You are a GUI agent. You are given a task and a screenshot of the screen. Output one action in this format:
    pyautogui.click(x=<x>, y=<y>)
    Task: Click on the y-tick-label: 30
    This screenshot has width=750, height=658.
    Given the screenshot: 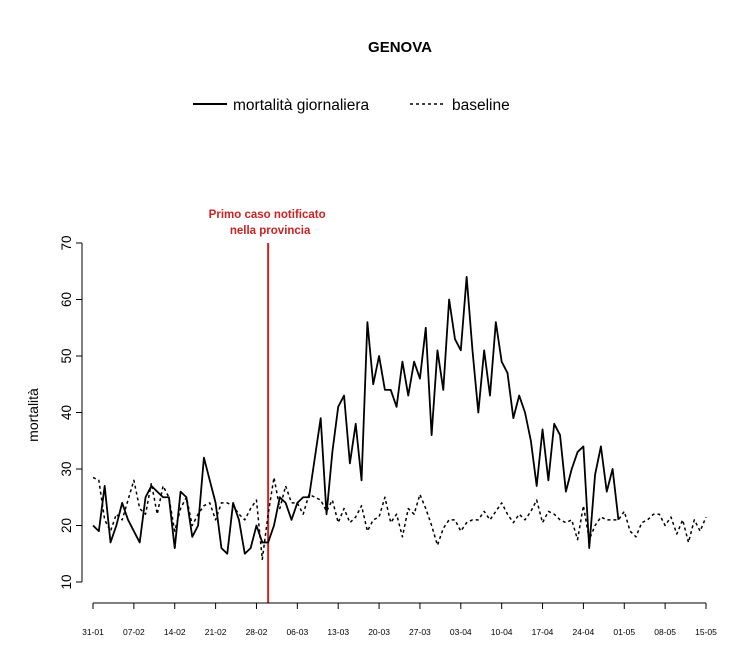 What is the action you would take?
    pyautogui.click(x=66, y=468)
    